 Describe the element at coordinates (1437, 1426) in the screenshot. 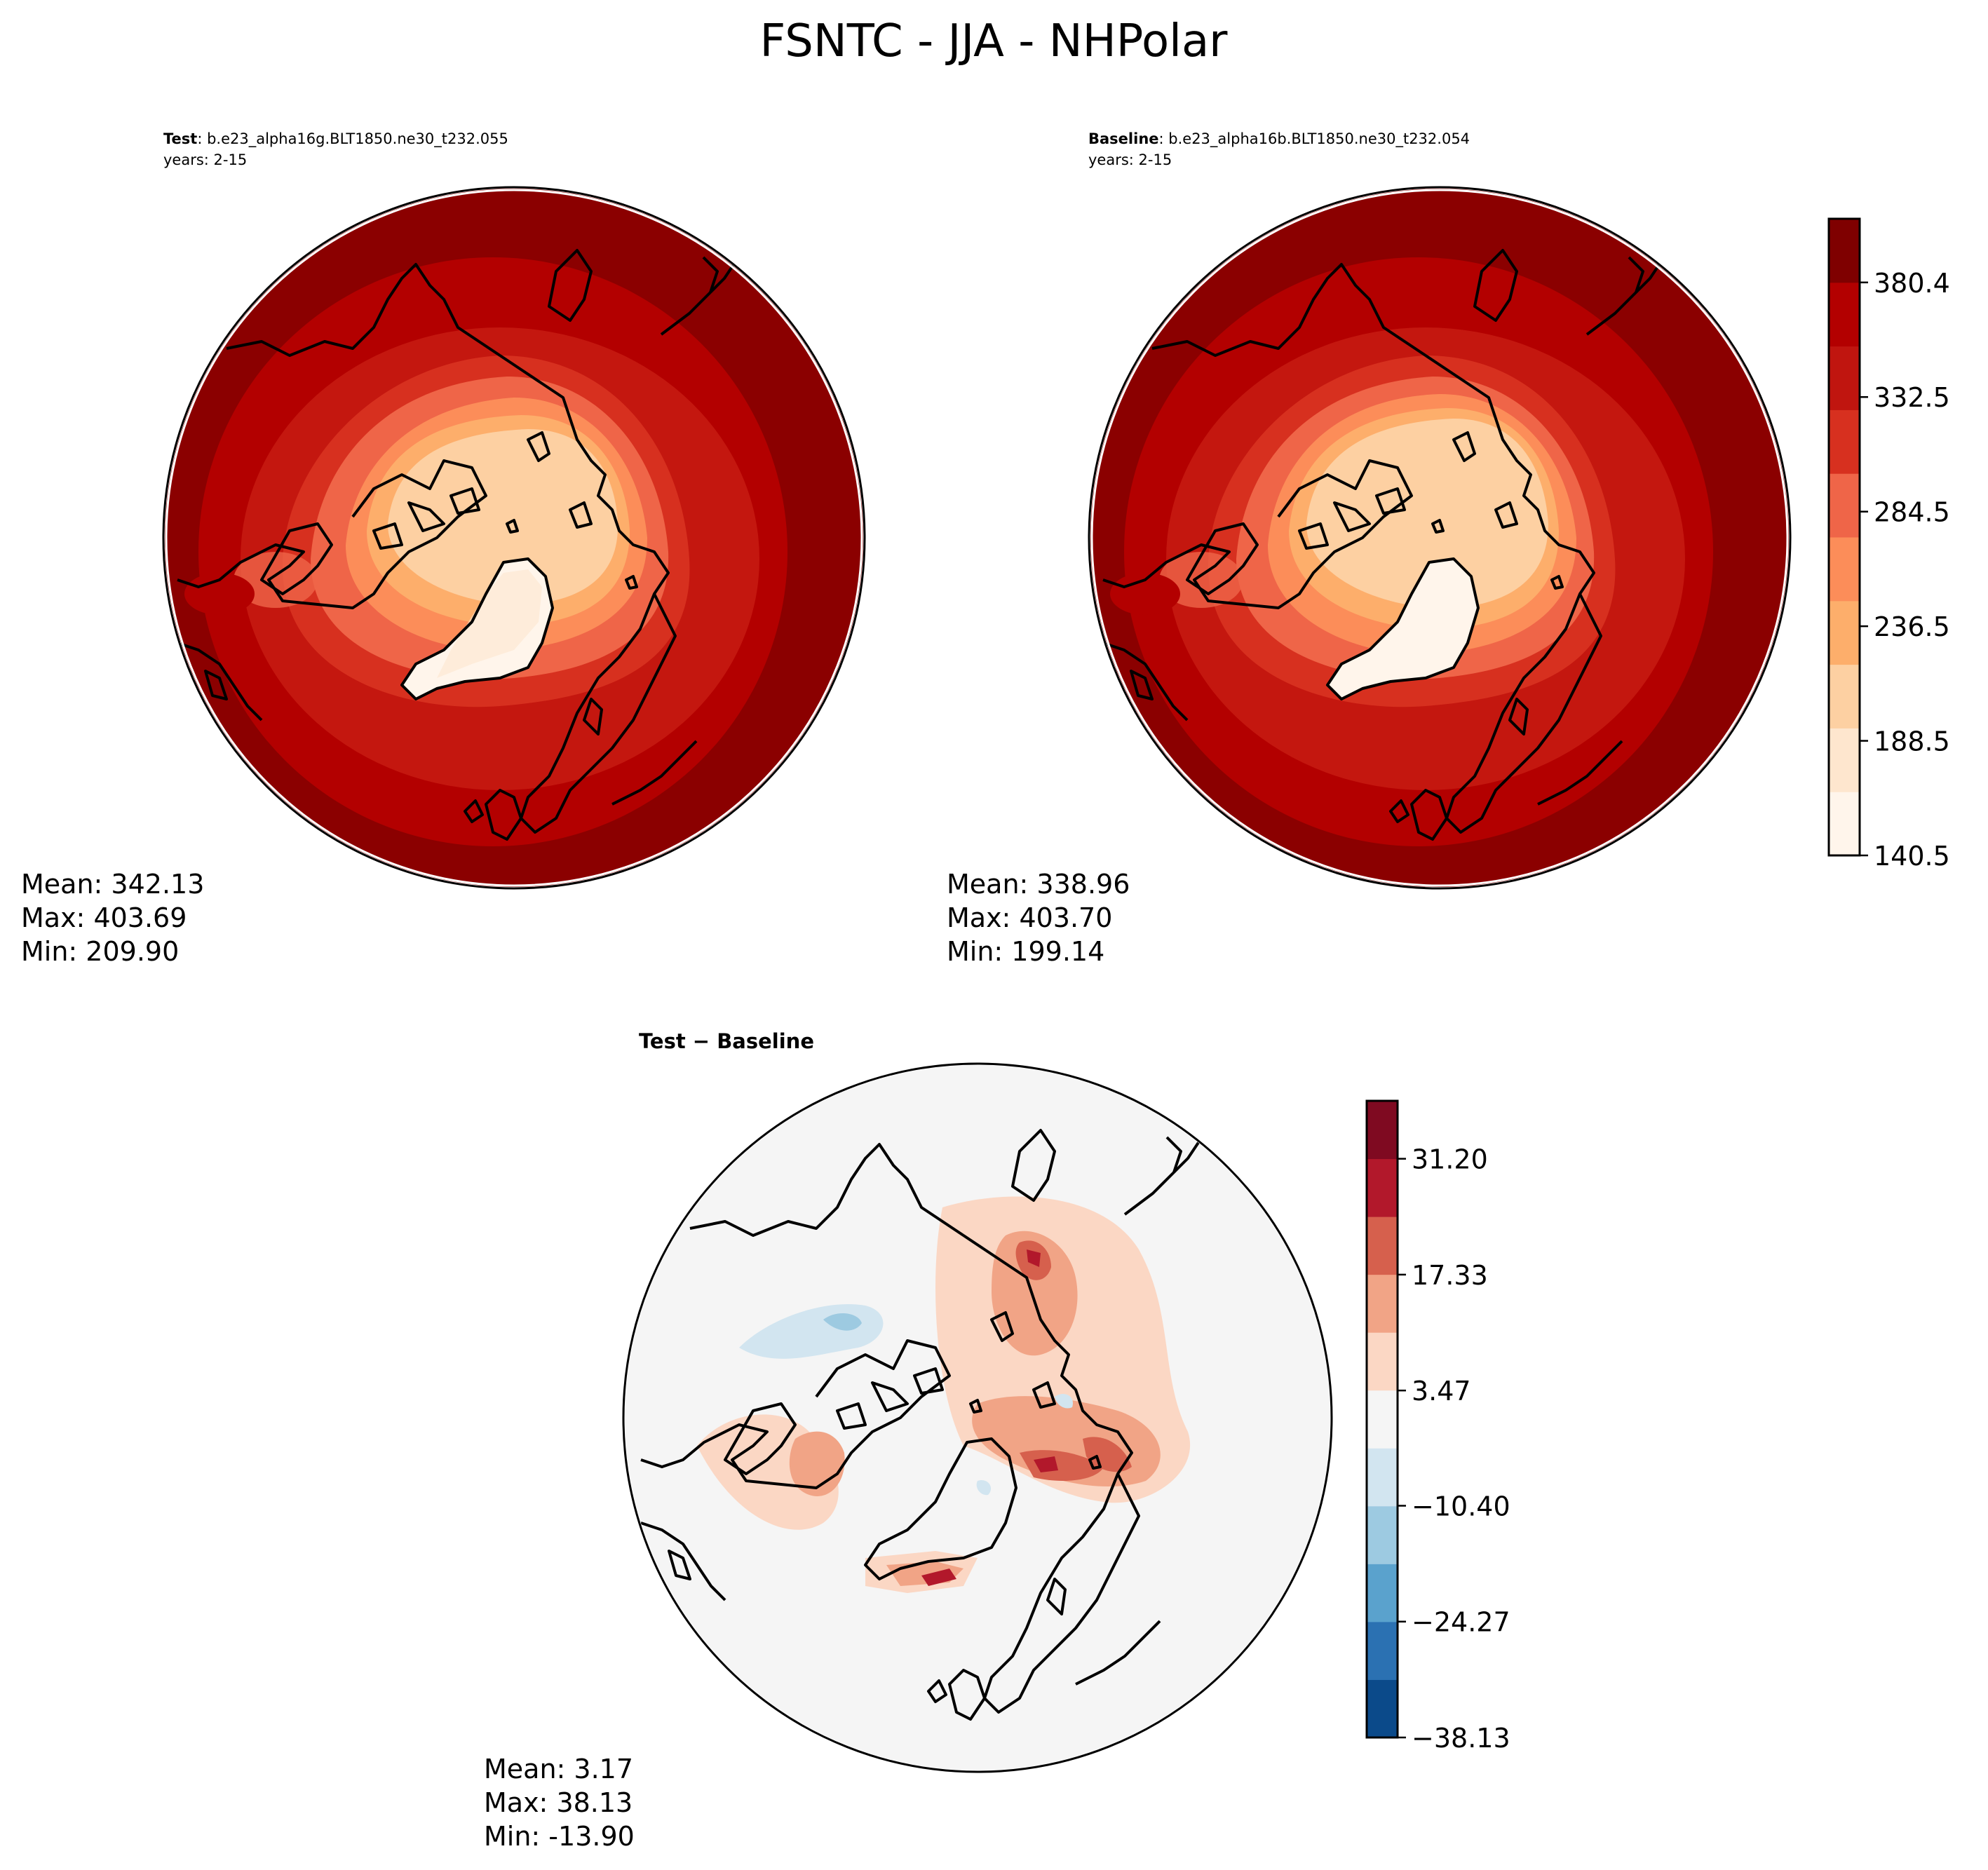

I see `colorbar-difference: −38.13 −24.27 −10.40 3.47 17.33 31.20` at that location.